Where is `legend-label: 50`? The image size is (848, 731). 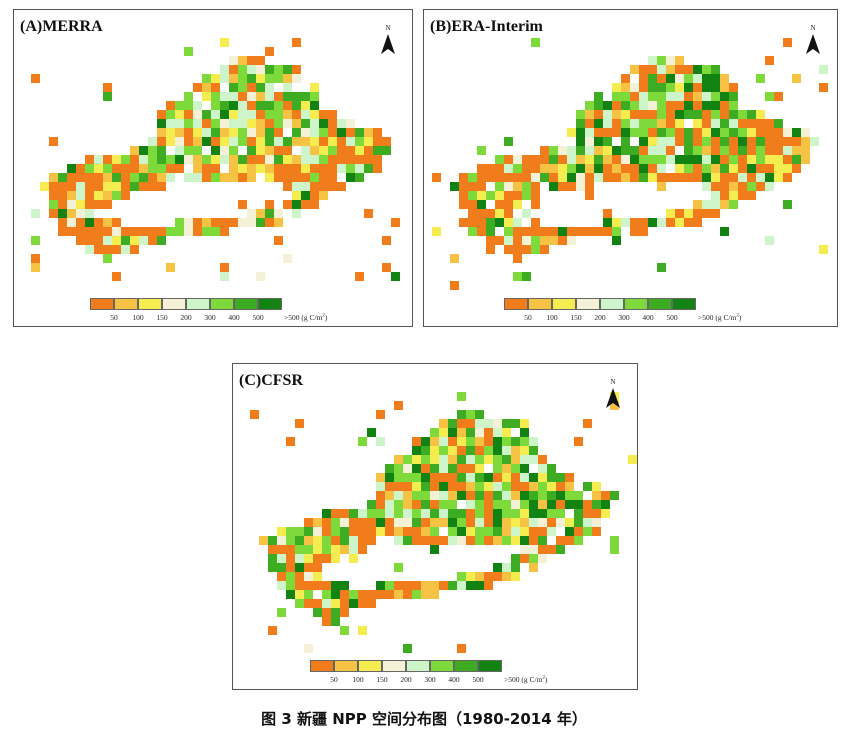
legend-label: 50 is located at coordinates (114, 317).